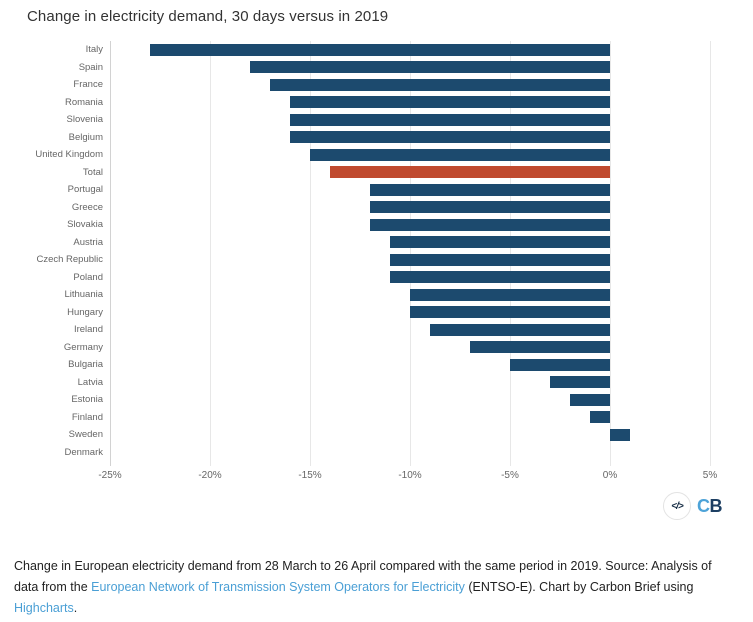 The image size is (753, 622). Describe the element at coordinates (610, 253) in the screenshot. I see `gridline-0%` at that location.